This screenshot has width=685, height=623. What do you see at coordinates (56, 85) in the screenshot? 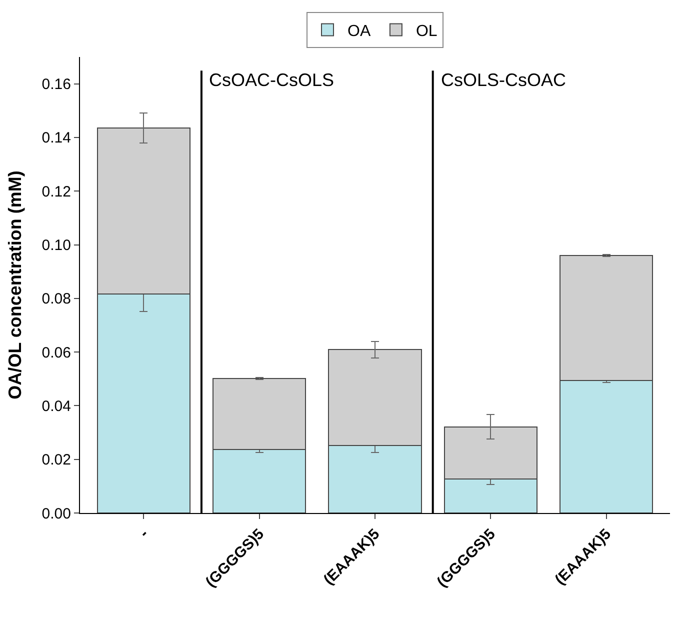
I see `y-tick-label: 0.16` at bounding box center [56, 85].